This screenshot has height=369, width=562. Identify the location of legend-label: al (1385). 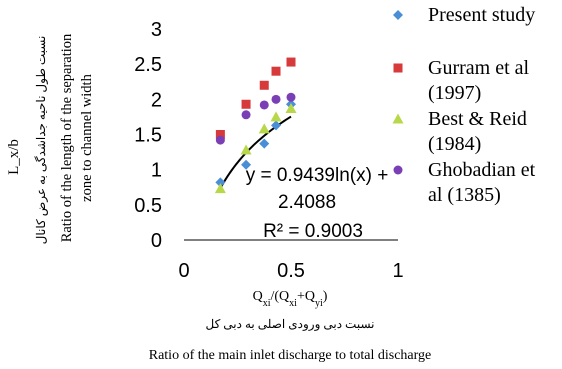
(464, 195).